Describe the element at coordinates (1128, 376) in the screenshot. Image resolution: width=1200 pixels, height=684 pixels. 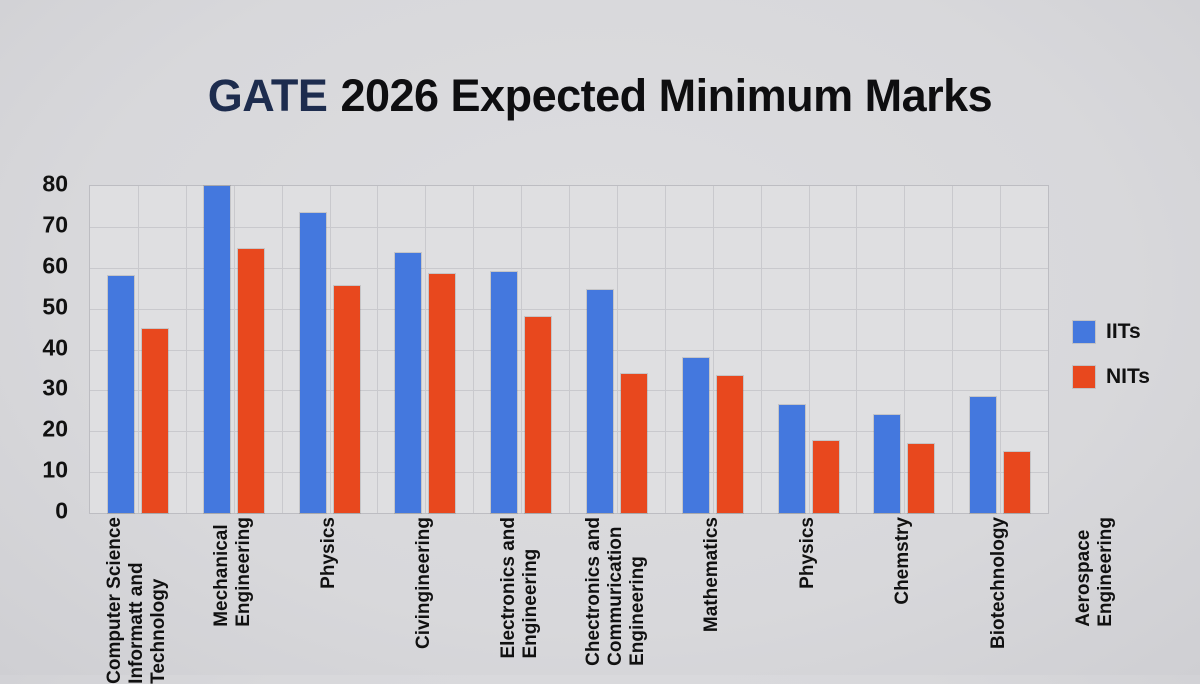
I see `legend-label-nits: NITs` at that location.